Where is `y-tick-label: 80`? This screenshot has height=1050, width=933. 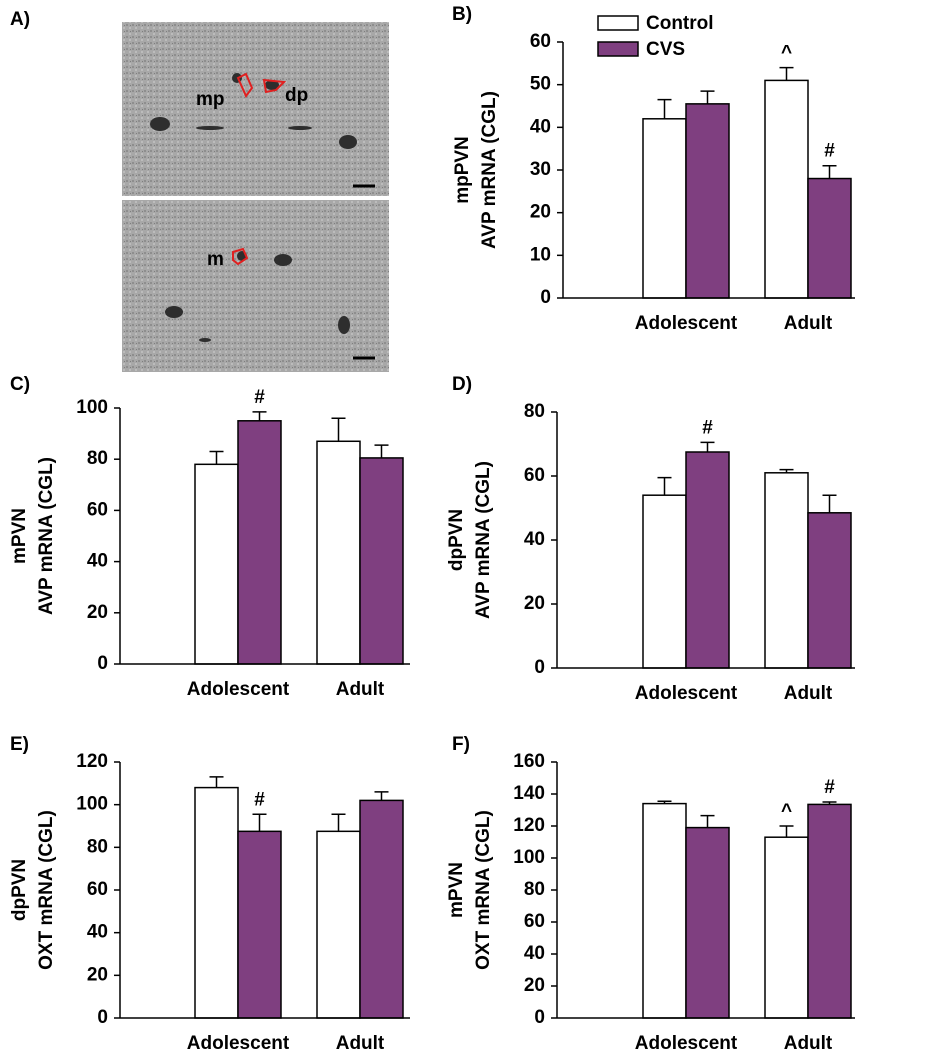
y-tick-label: 80 is located at coordinates (97, 458).